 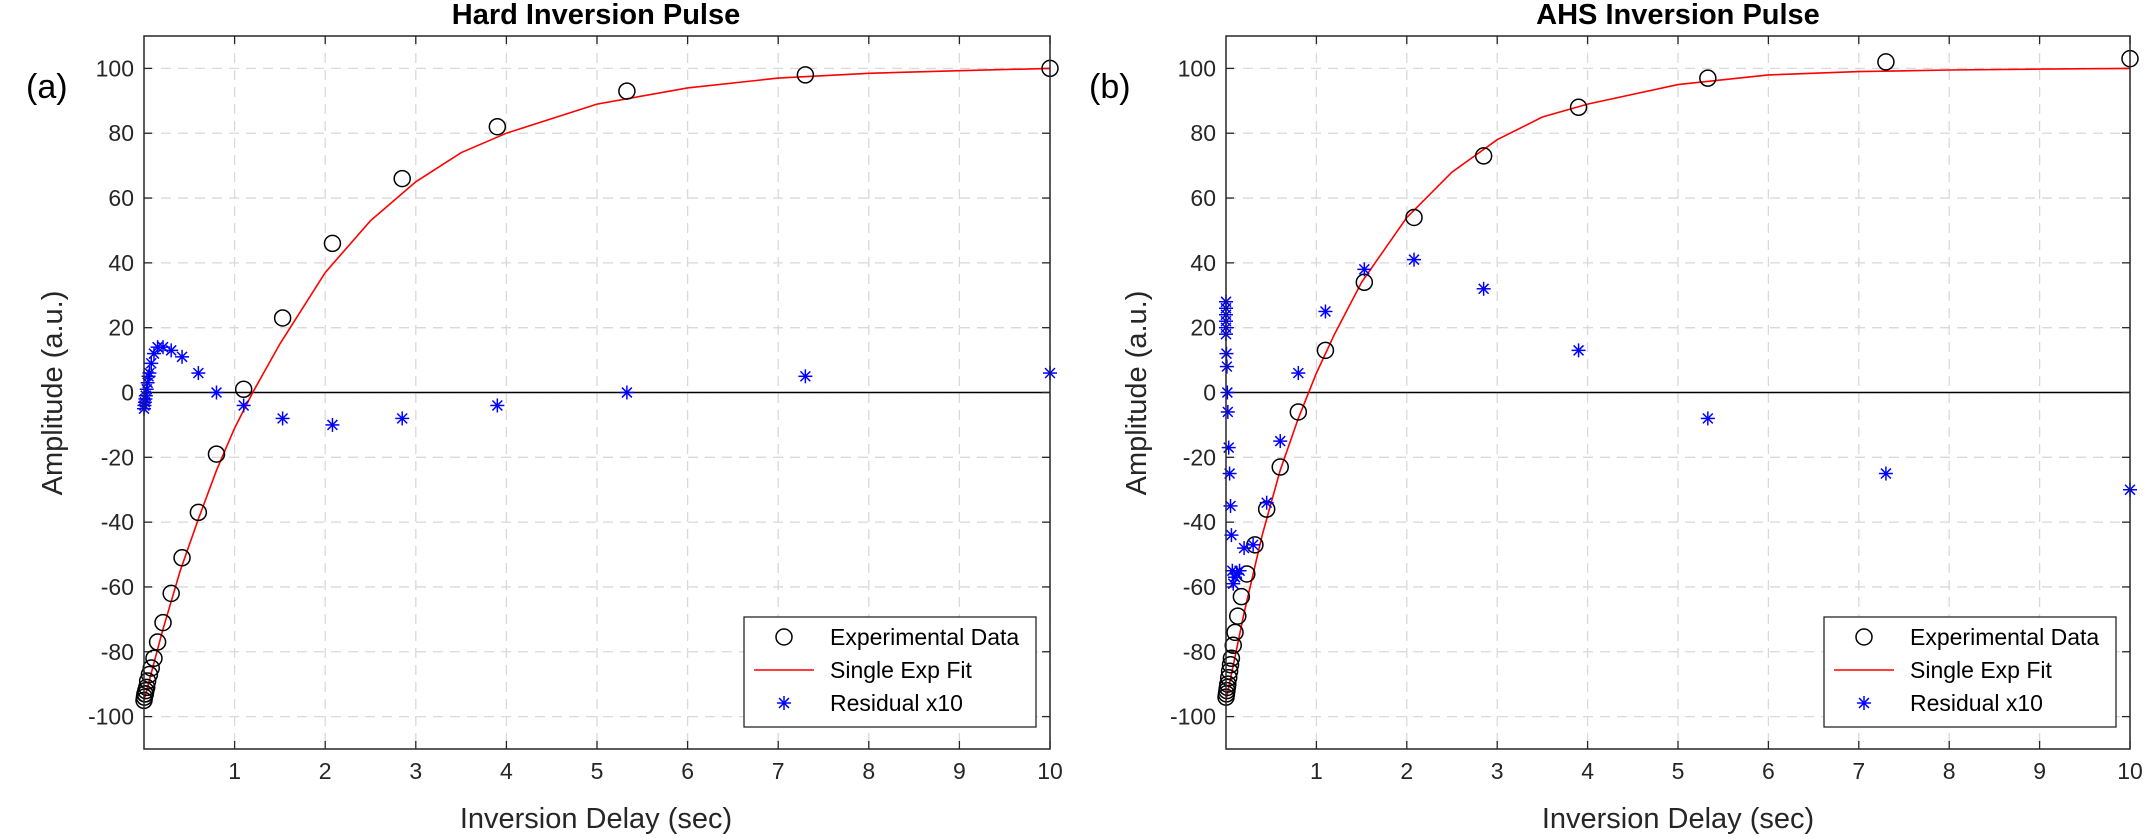 I want to click on x-tick-label: 5, so click(x=1678, y=771).